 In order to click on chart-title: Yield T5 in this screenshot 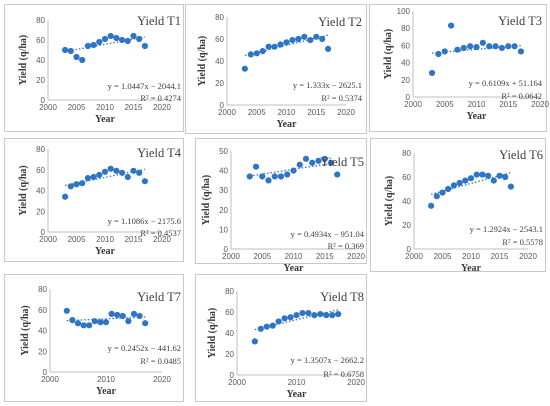, I will do `click(342, 162)`.